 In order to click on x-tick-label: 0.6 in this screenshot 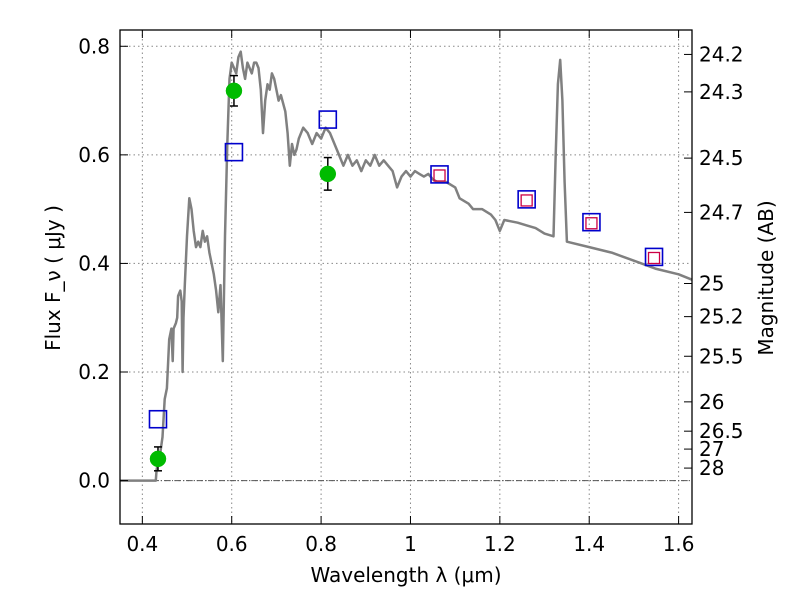, I will do `click(232, 544)`.